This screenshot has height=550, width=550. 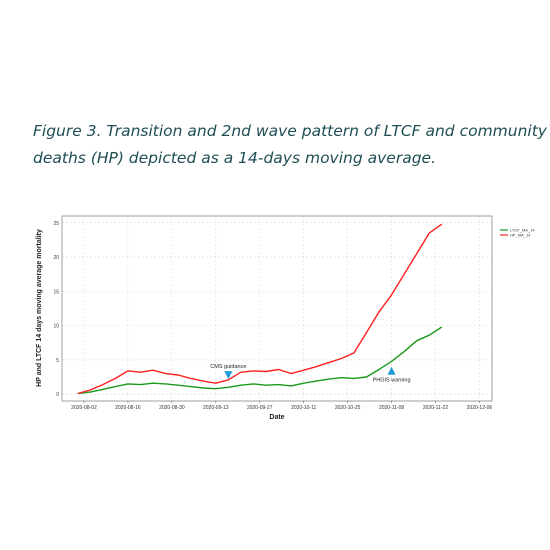 What do you see at coordinates (260, 408) in the screenshot?
I see `x-tick-label: 2020-09-27` at bounding box center [260, 408].